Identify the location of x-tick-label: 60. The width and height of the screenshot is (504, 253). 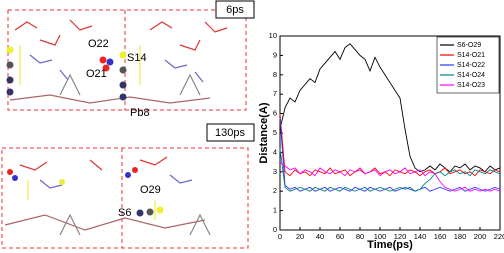
(340, 236).